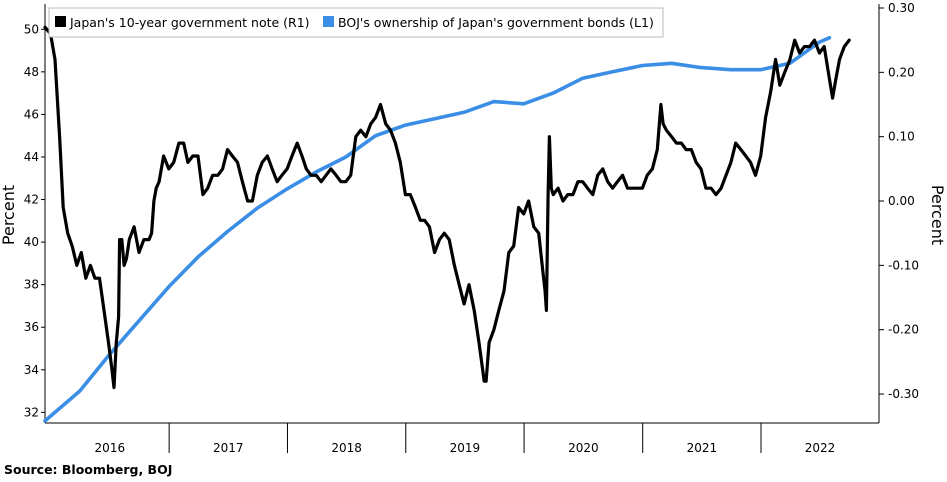  Describe the element at coordinates (346, 448) in the screenshot. I see `x-tick-label: 2018` at that location.